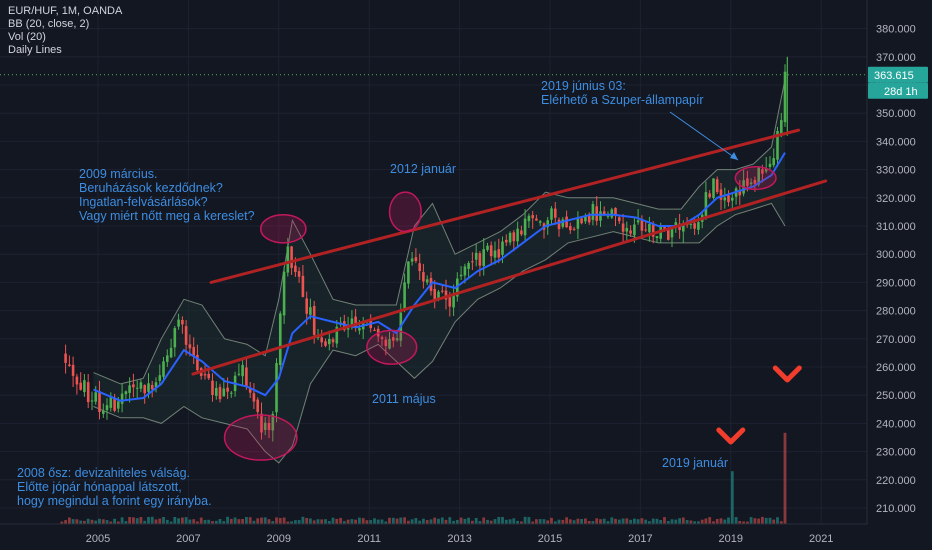  Describe the element at coordinates (188, 539) in the screenshot. I see `x-tick-label: 2007` at that location.